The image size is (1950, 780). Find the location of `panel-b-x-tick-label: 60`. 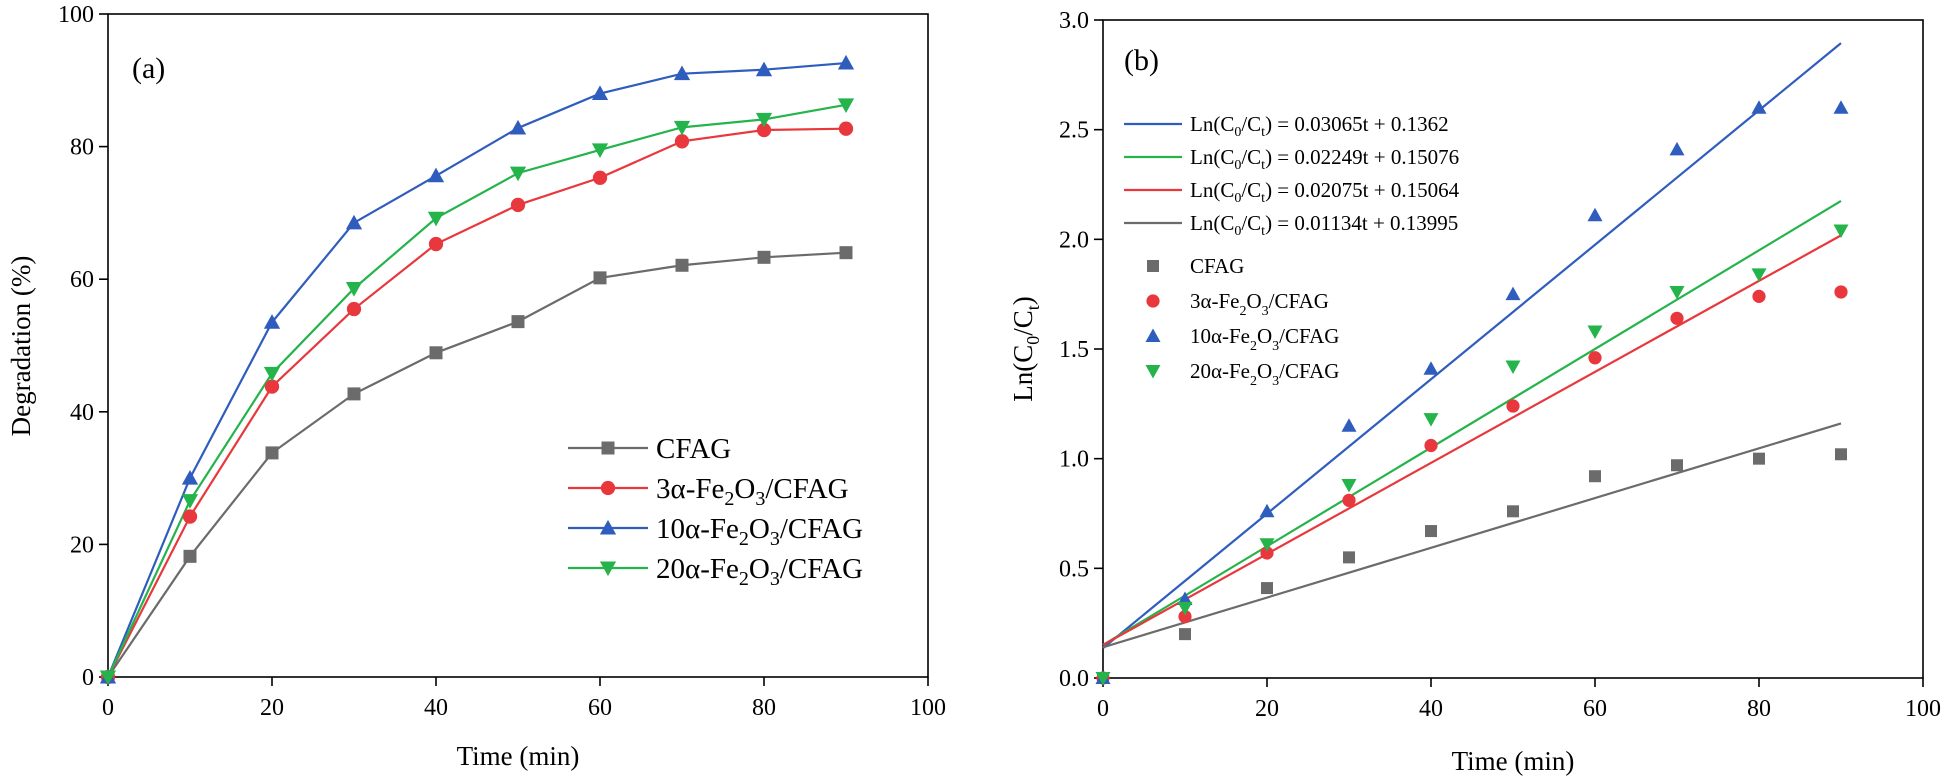

panel-b-x-tick-label: 60 is located at coordinates (1595, 709).